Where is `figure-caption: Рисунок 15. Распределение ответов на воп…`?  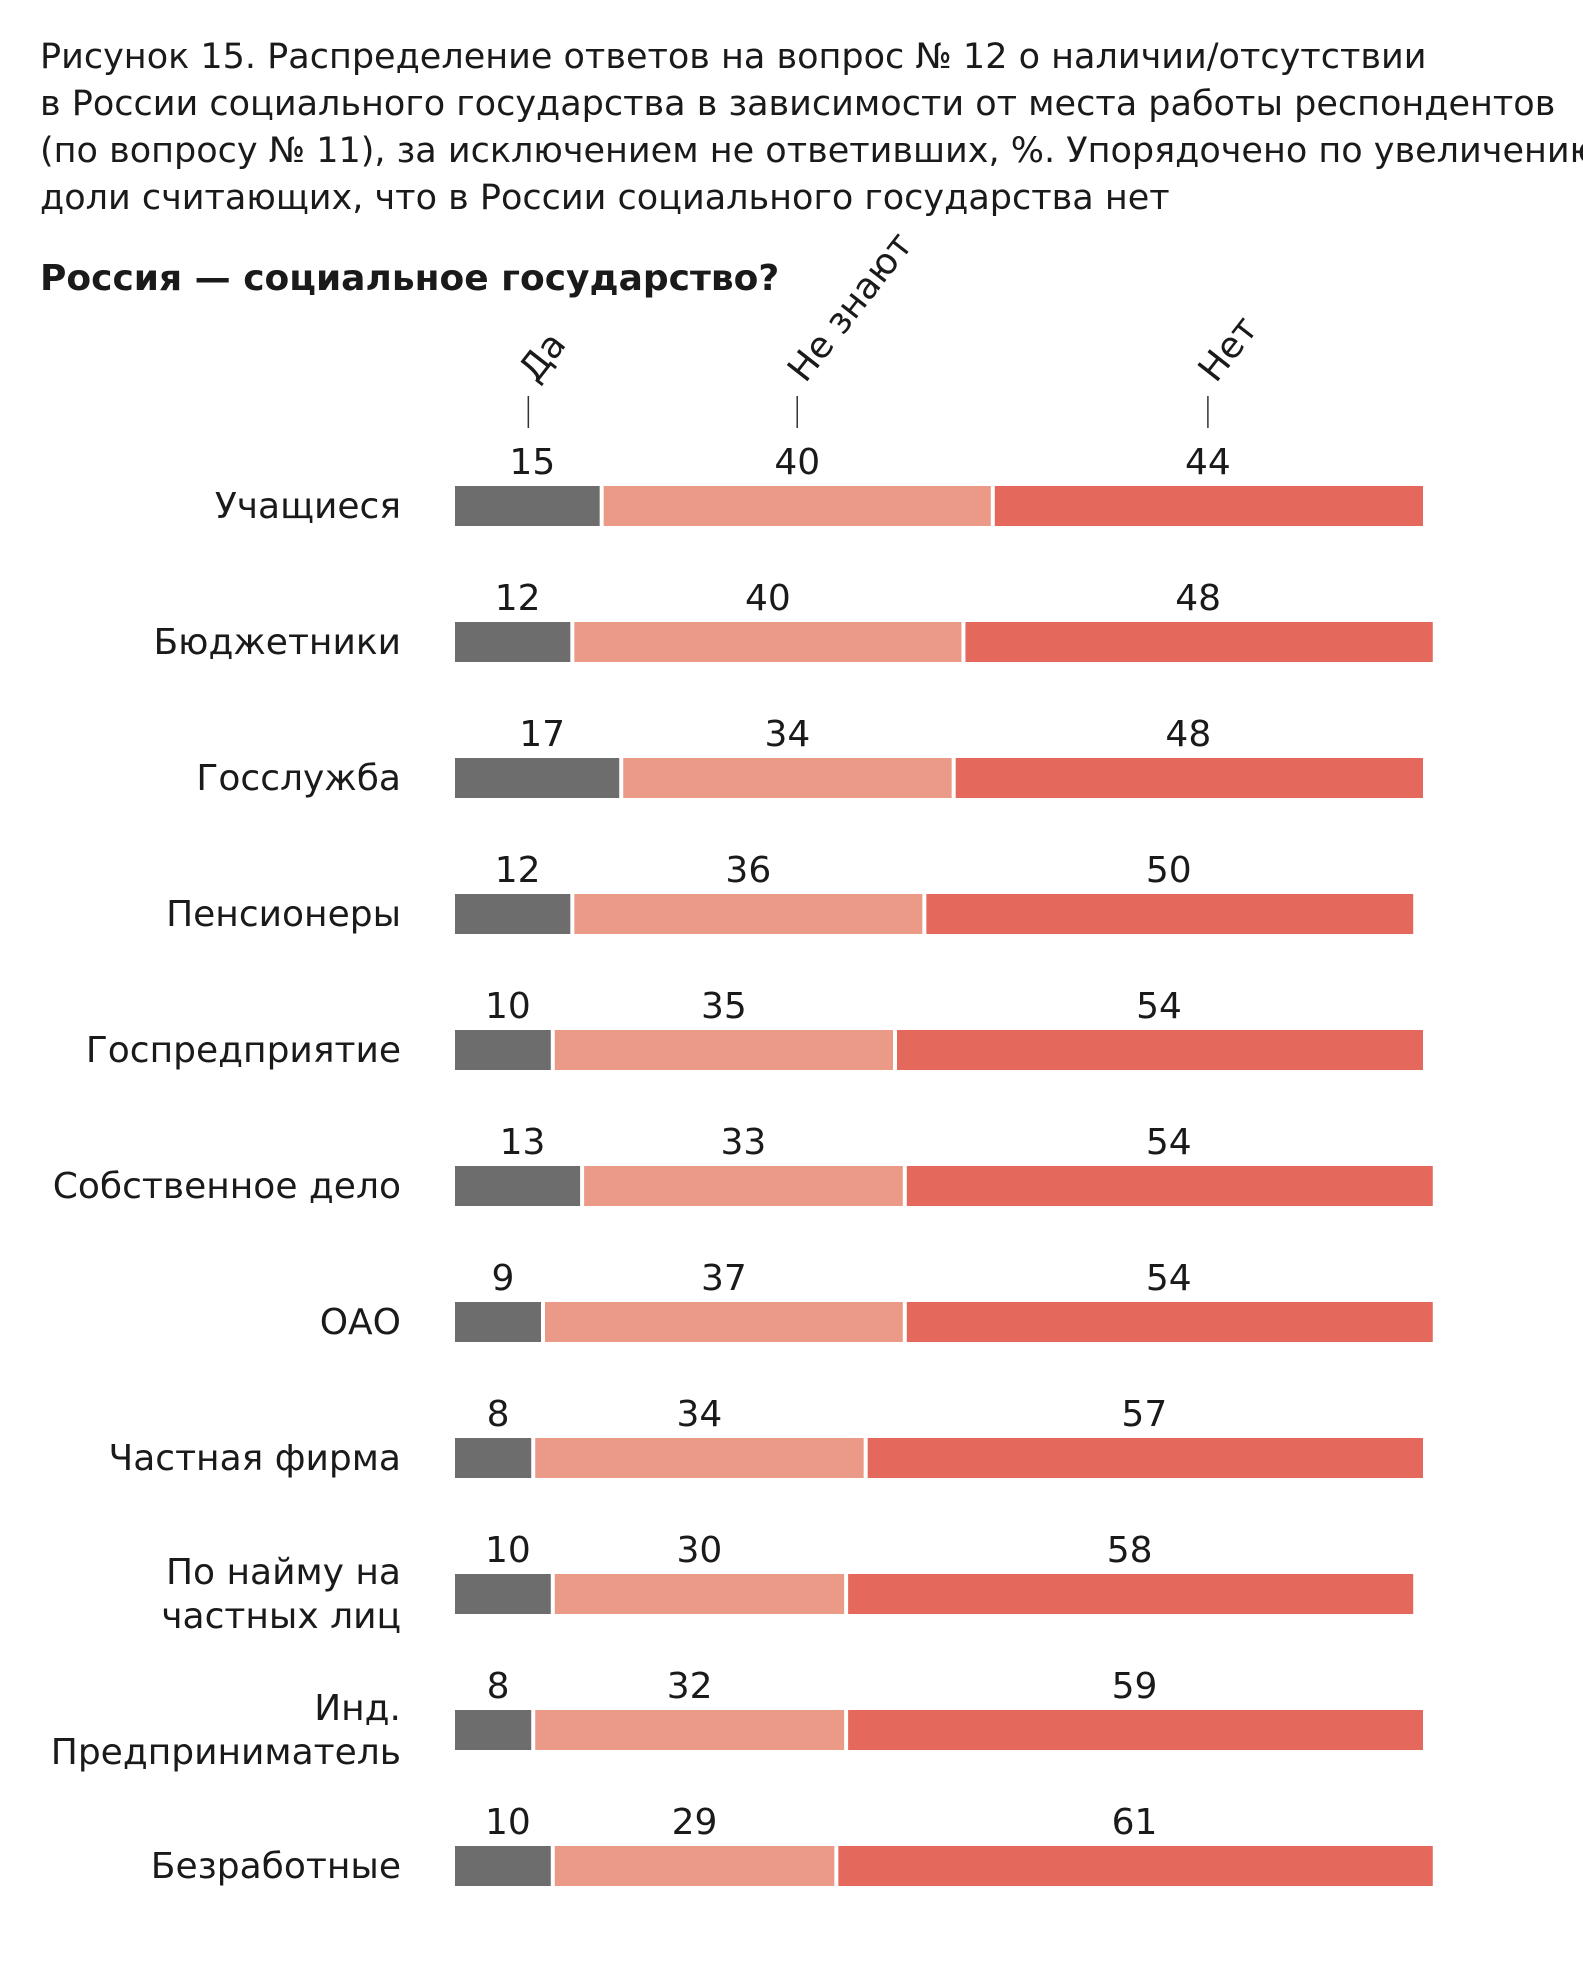 figure-caption: Рисунок 15. Распределение ответов на воп… is located at coordinates (811, 128).